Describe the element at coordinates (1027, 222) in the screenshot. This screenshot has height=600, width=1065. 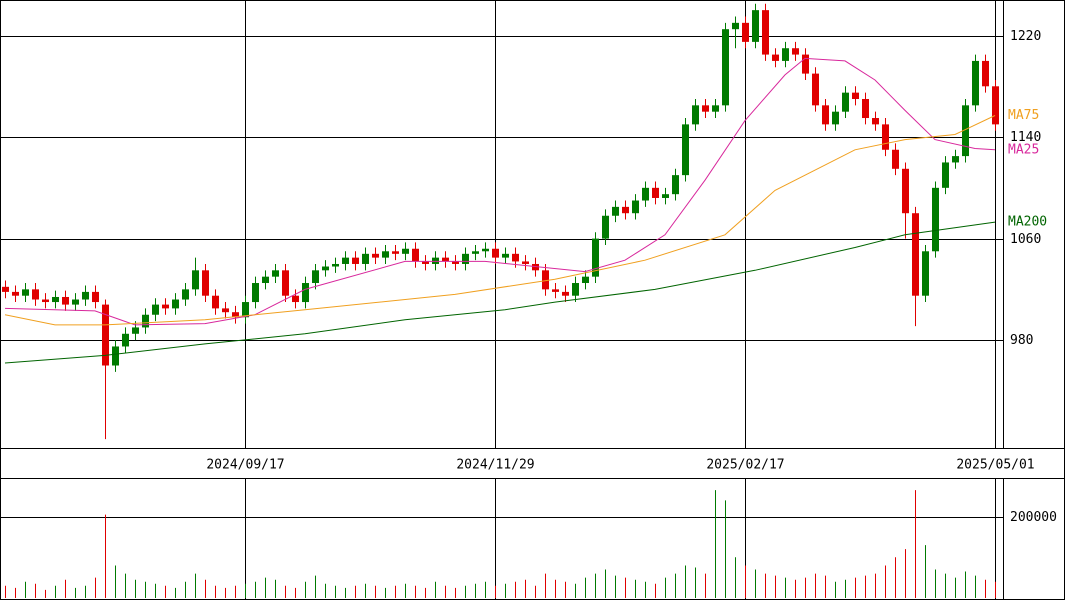
I see `legend-label: MA200` at that location.